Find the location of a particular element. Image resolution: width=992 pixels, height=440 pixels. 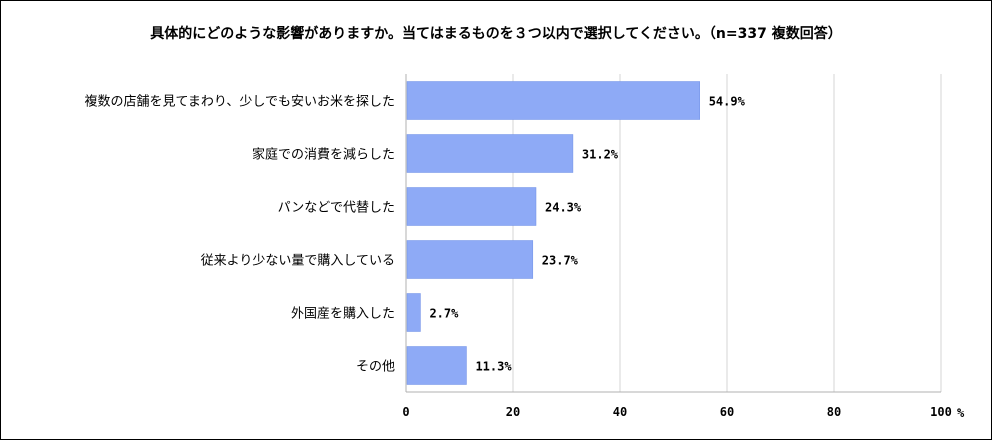

x-tick-label: 20 is located at coordinates (513, 412).